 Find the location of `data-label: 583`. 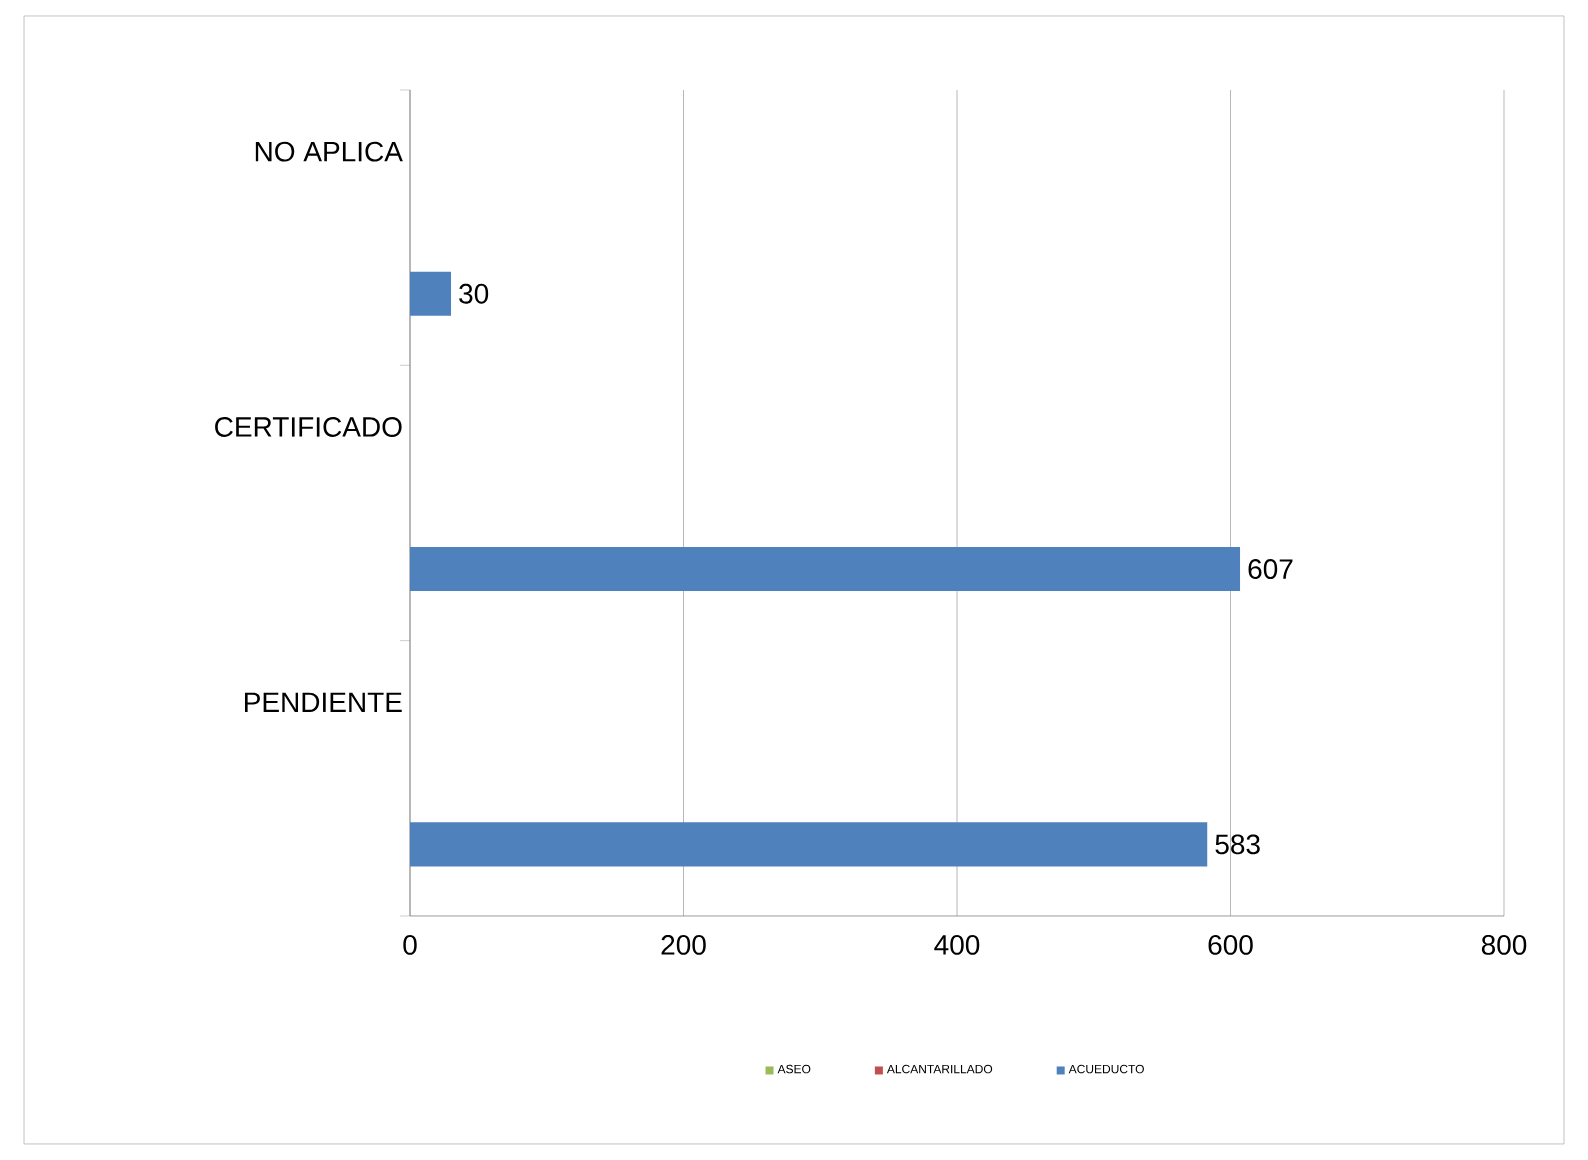

data-label: 583 is located at coordinates (1237, 844).